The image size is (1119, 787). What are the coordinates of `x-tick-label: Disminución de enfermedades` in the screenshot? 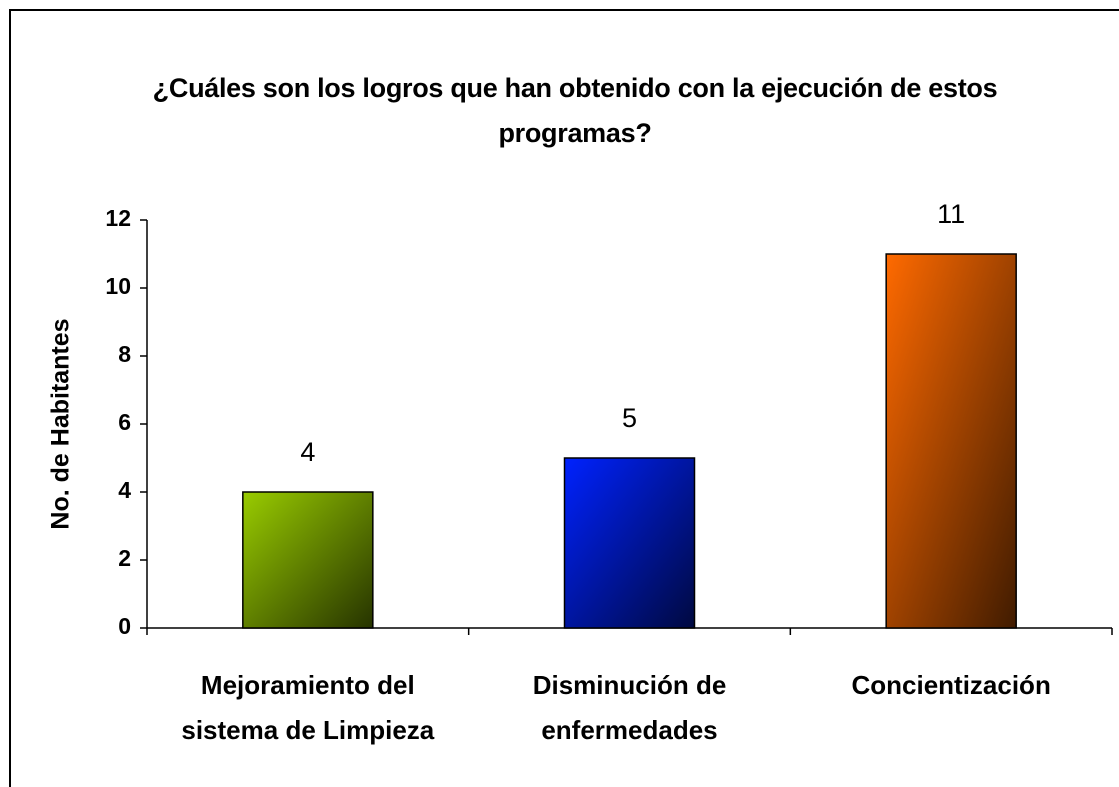 It's located at (629, 707).